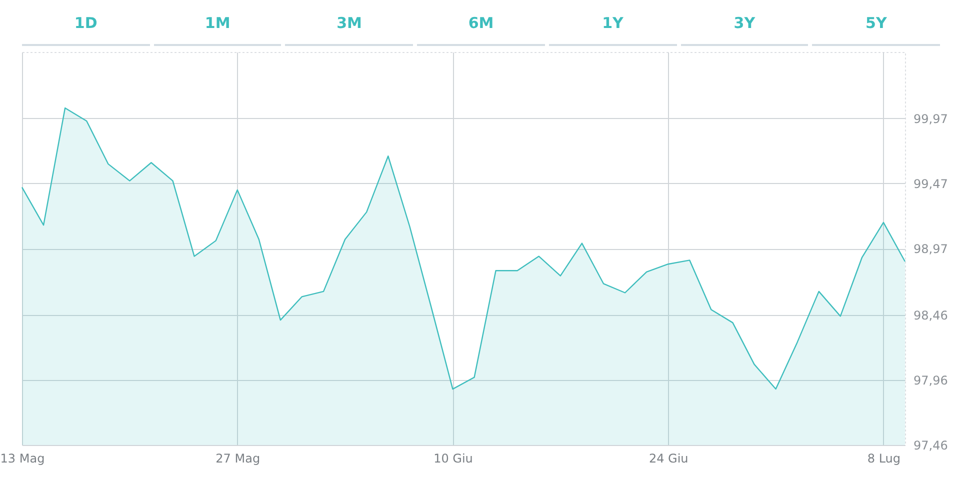 Image resolution: width=970 pixels, height=499 pixels. Describe the element at coordinates (931, 315) in the screenshot. I see `y-tick-label: 98,46` at that location.